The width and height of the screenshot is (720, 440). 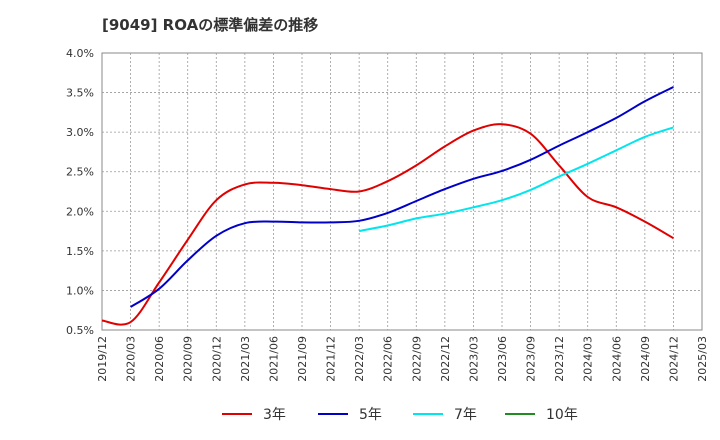 I want to click on y-tick-label: 1.5%, so click(x=80, y=251).